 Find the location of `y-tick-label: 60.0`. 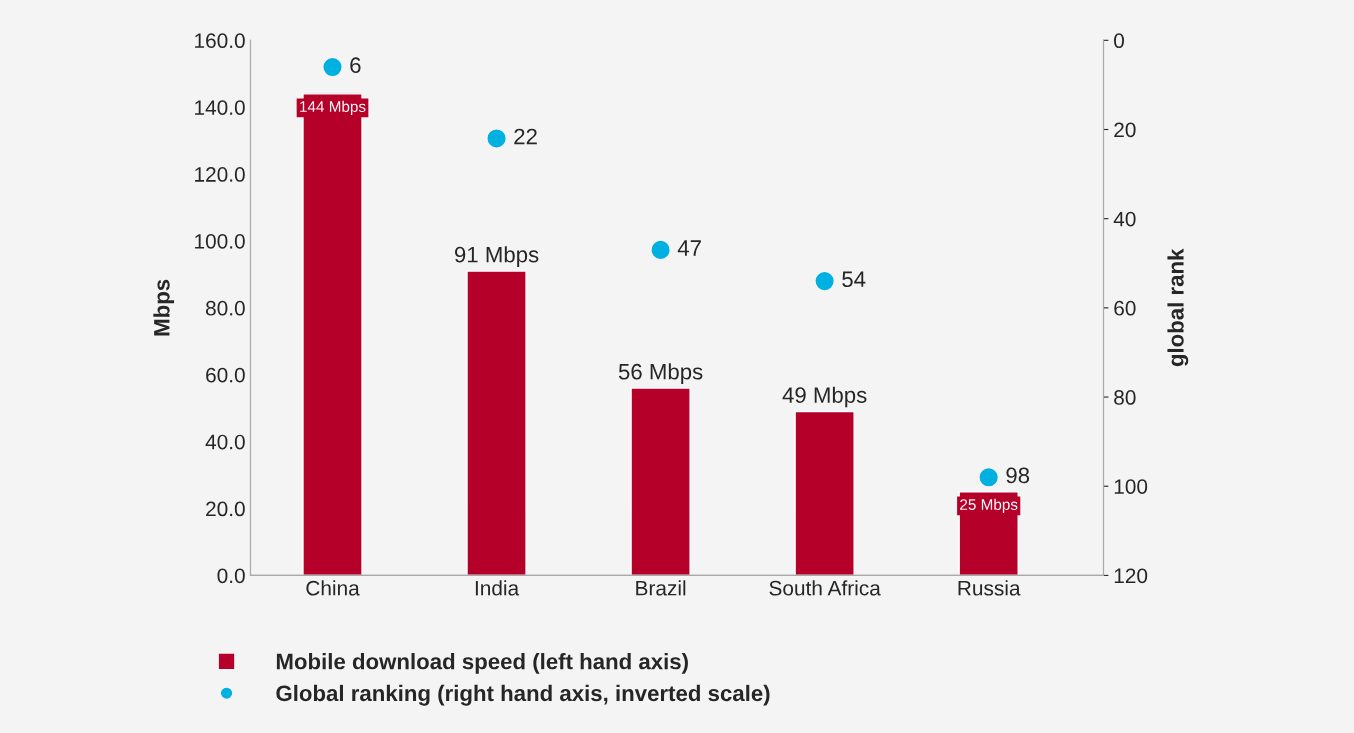

y-tick-label: 60.0 is located at coordinates (225, 375).